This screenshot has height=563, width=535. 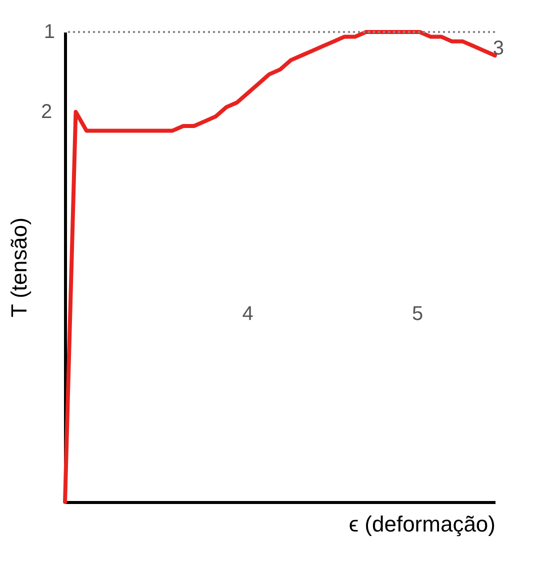 I want to click on annotation: 3, so click(x=498, y=48).